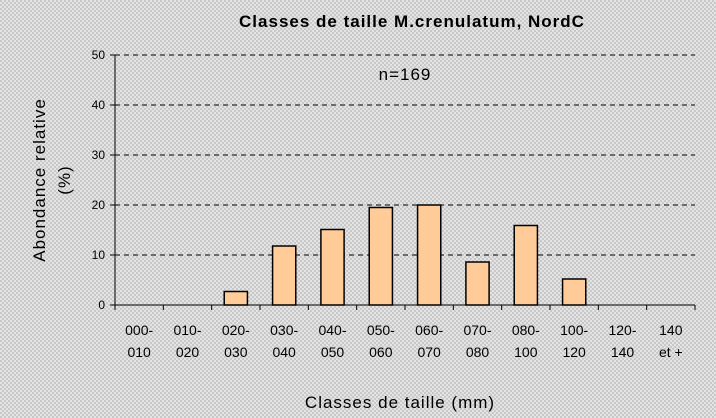 The image size is (716, 418). I want to click on x-tick-label: 030-040, so click(284, 341).